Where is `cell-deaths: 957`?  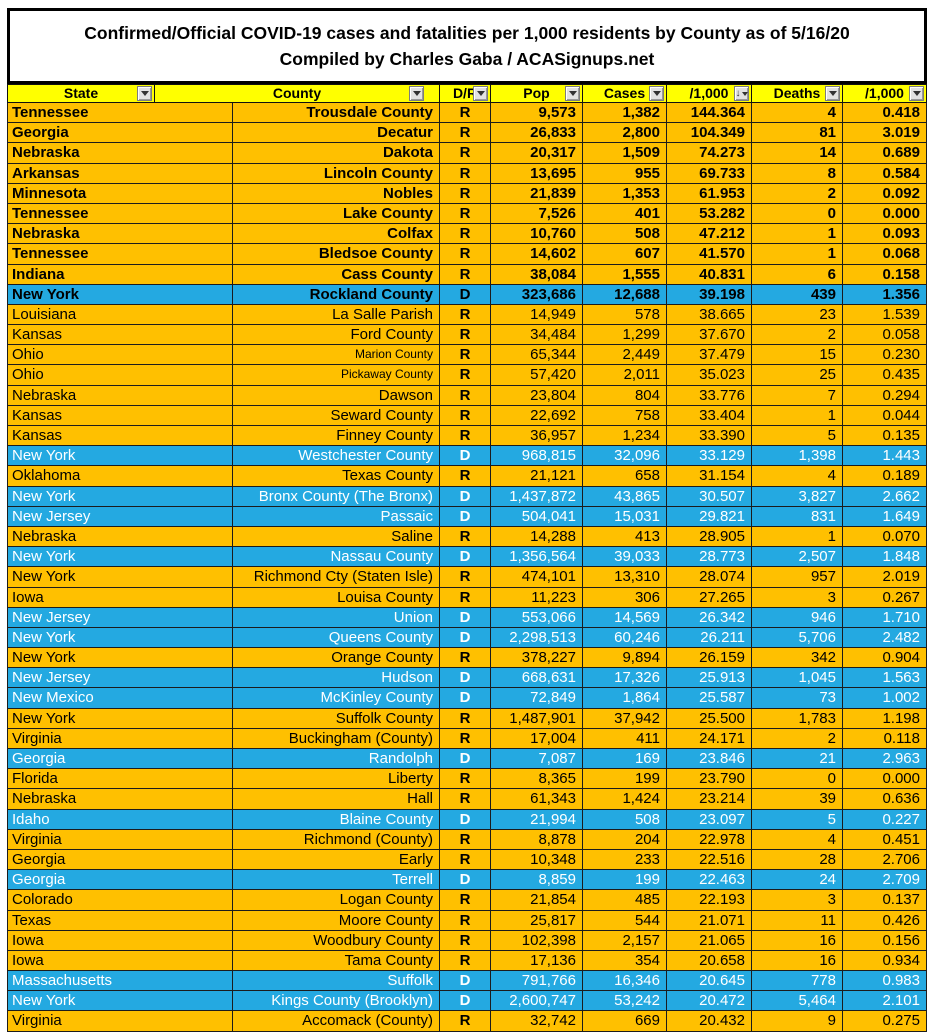
cell-deaths: 957 is located at coordinates (797, 577).